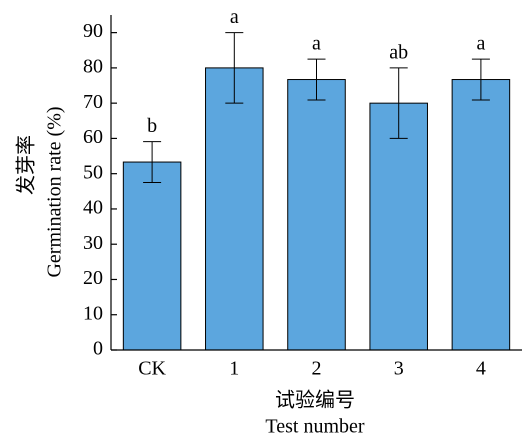  What do you see at coordinates (399, 369) in the screenshot?
I see `x-tick-label: 3` at bounding box center [399, 369].